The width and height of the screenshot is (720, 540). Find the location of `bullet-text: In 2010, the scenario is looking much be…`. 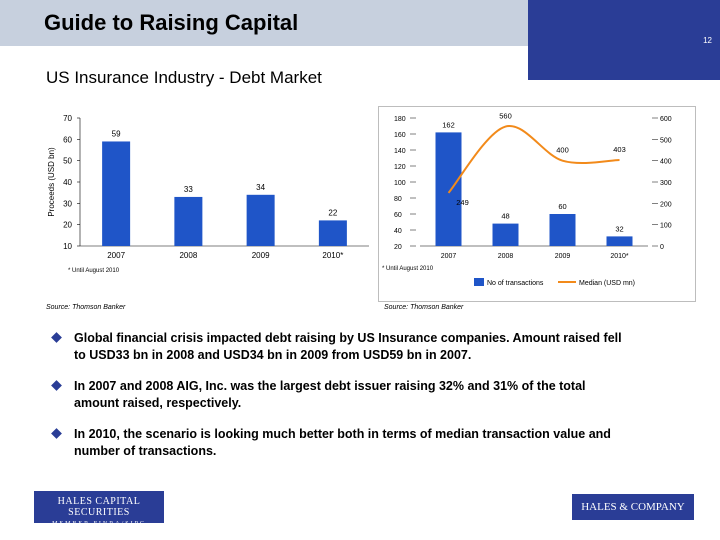

bullet-text: In 2010, the scenario is looking much be… is located at coordinates (342, 442).